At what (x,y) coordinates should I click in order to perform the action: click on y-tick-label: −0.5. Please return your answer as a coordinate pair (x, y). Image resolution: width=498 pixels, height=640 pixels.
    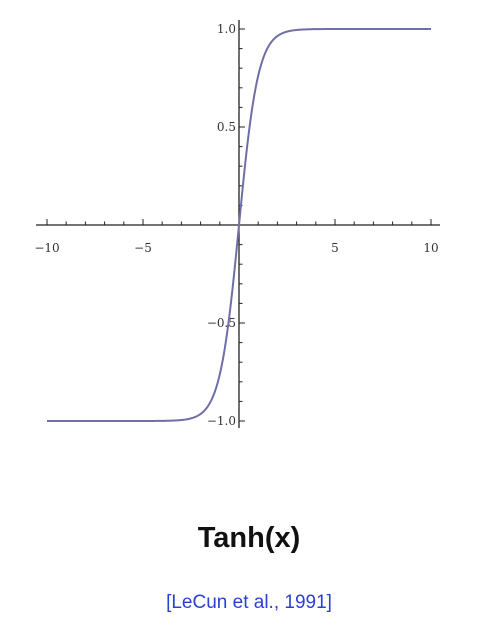
    Looking at the image, I should click on (221, 323).